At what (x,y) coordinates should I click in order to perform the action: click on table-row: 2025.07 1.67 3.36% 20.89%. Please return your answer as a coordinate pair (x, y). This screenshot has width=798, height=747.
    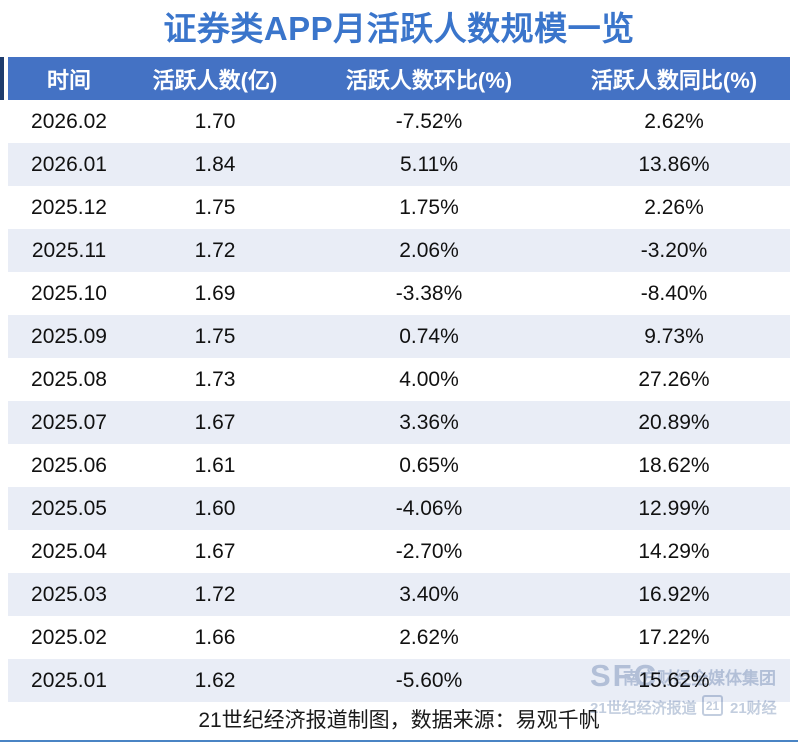
    Looking at the image, I should click on (399, 422).